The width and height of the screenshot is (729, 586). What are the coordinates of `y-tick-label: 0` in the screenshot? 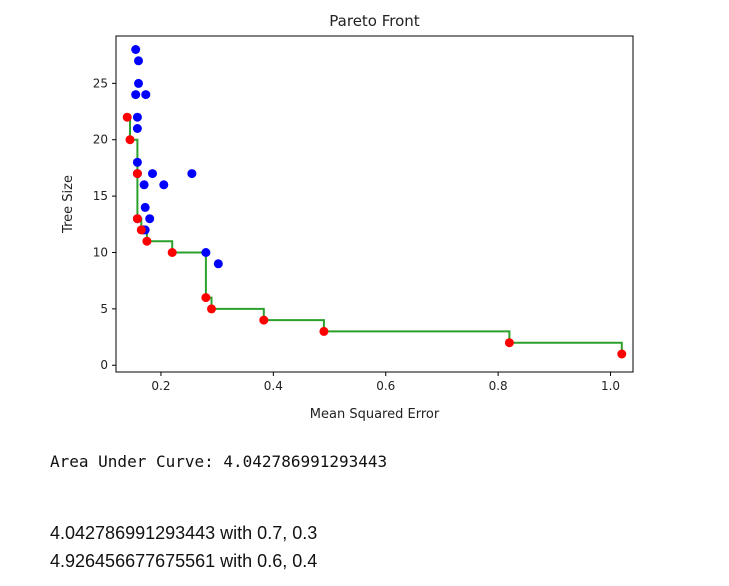 It's located at (104, 365).